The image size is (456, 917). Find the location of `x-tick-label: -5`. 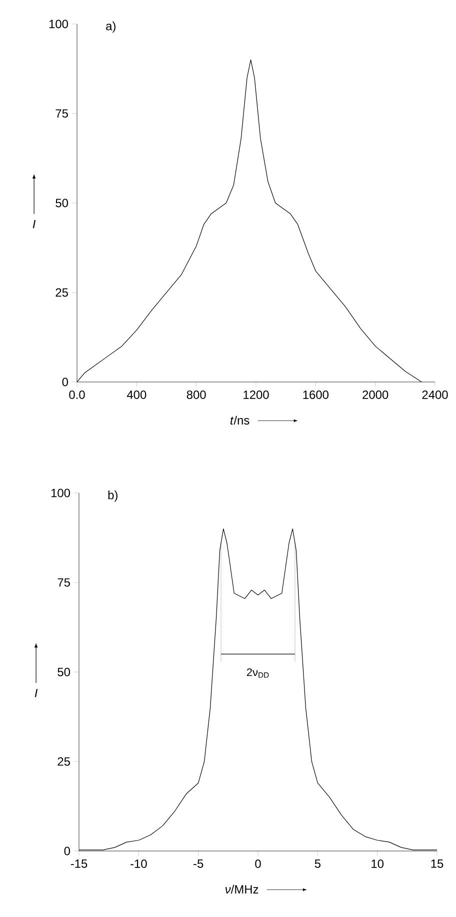

x-tick-label: -5 is located at coordinates (199, 864).